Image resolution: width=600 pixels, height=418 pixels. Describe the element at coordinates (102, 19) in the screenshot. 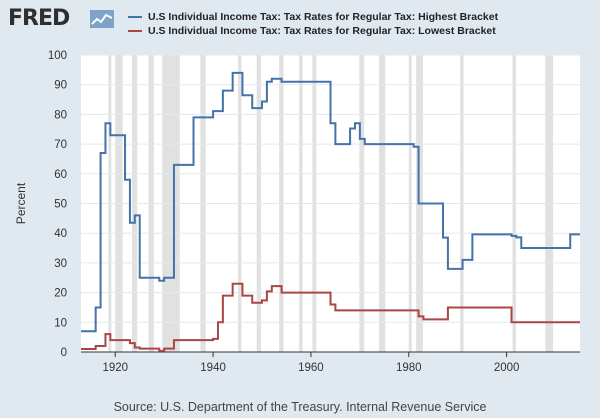

I see `trend-chart-icon` at that location.